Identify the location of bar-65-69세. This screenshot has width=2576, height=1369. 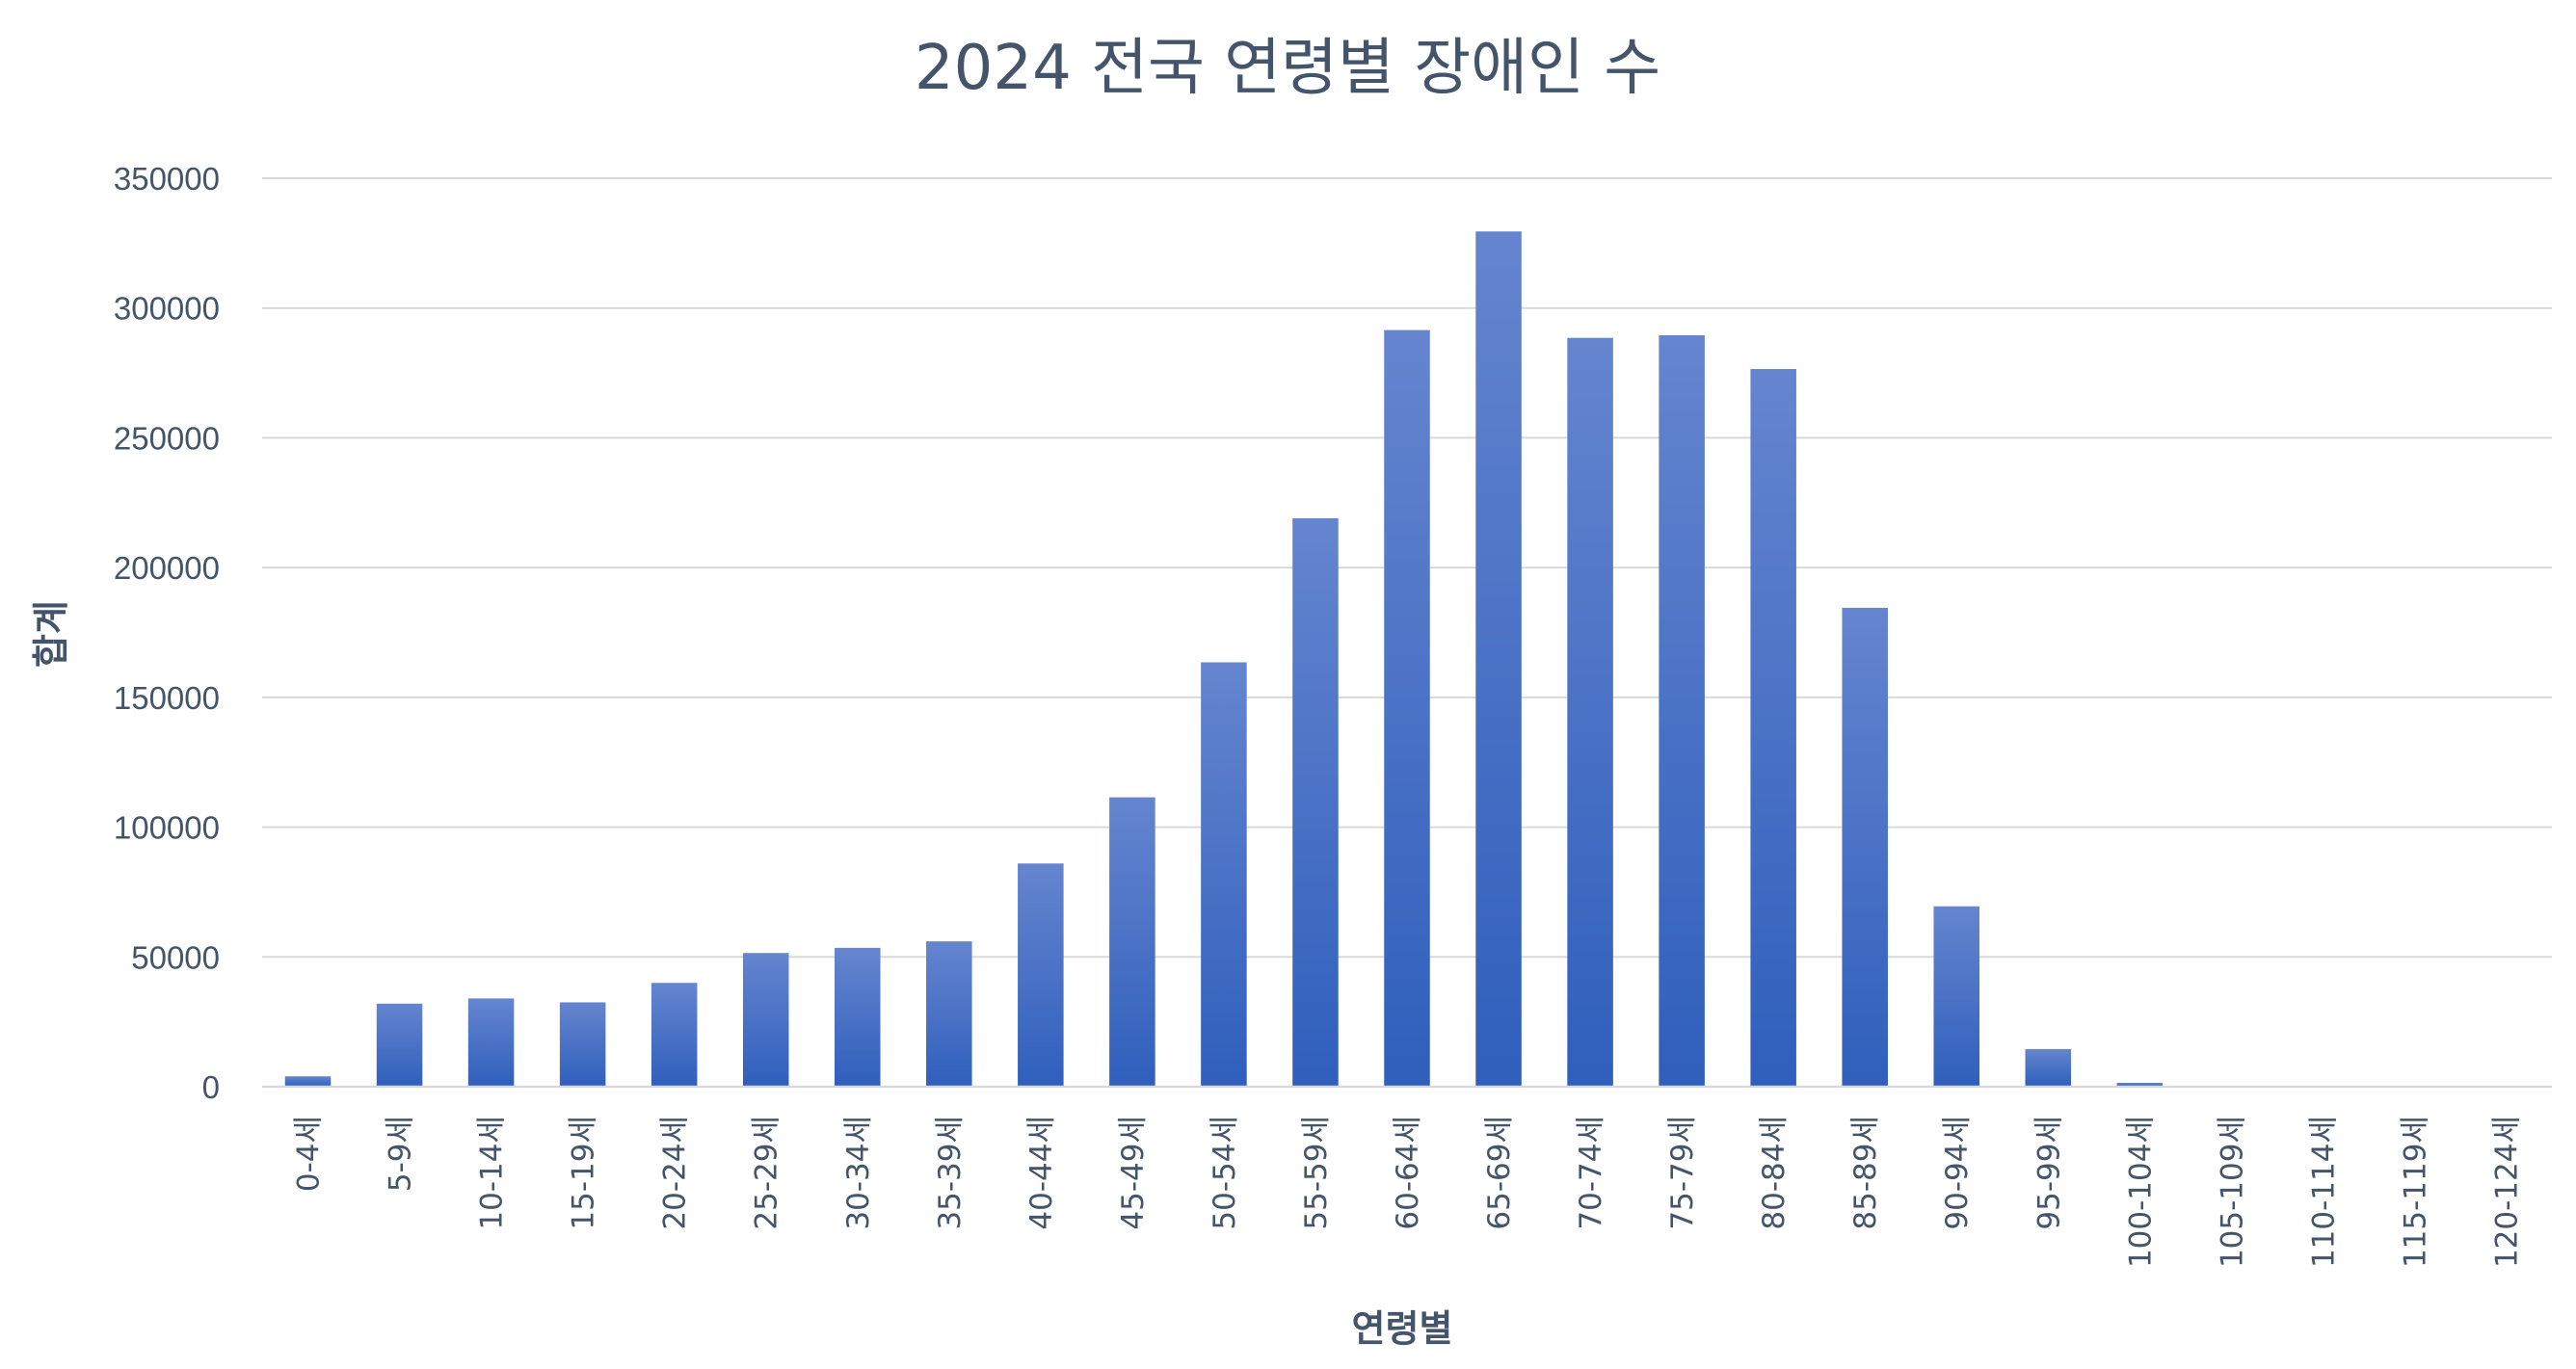
(1498, 659).